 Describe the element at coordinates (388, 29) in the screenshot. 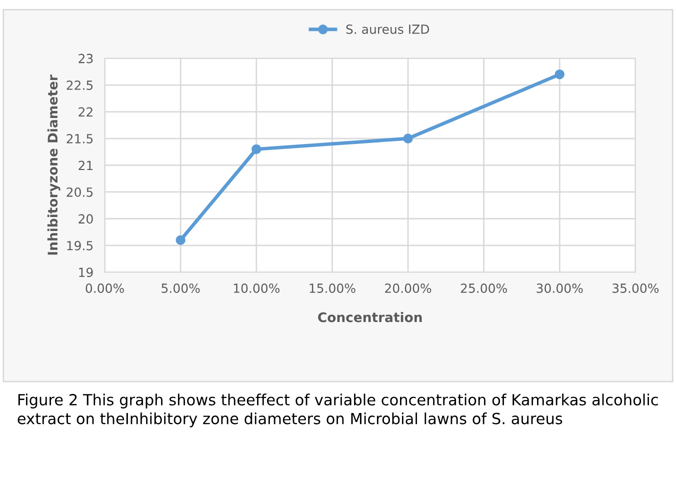

I see `legend-label: S. aureus IZD` at that location.